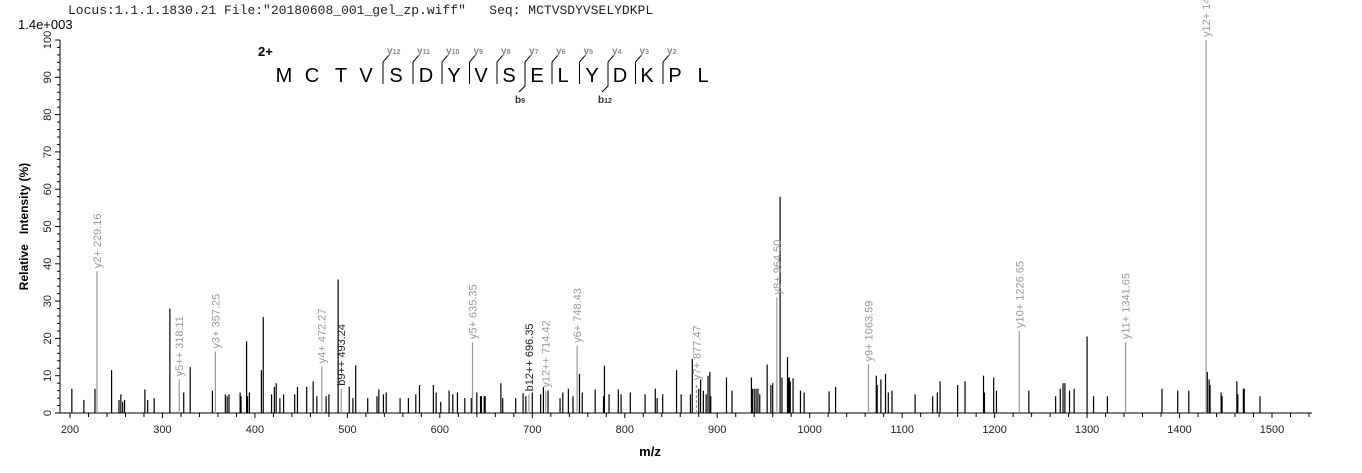 The height and width of the screenshot is (473, 1362). I want to click on peak-label: y9+ 1063.59, so click(869, 331).